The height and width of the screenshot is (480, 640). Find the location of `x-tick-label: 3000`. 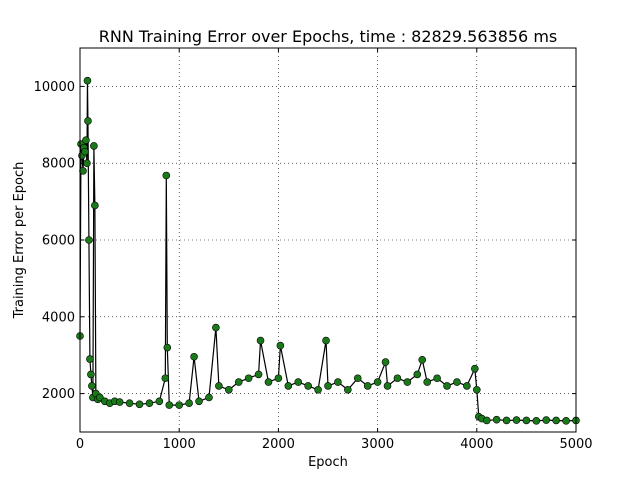

x-tick-label: 3000 is located at coordinates (377, 444).